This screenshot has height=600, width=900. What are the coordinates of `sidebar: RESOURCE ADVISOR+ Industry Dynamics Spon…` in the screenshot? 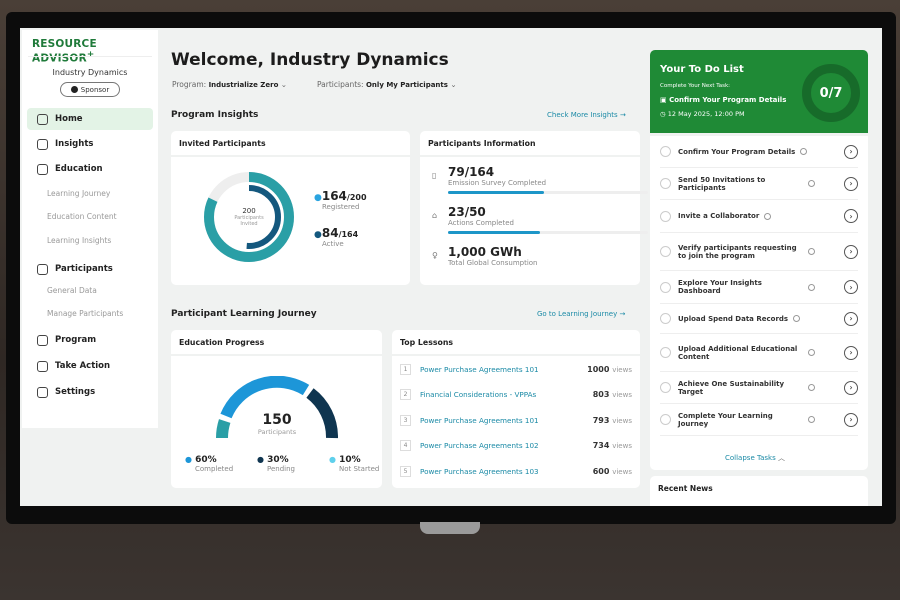 It's located at (90, 229).